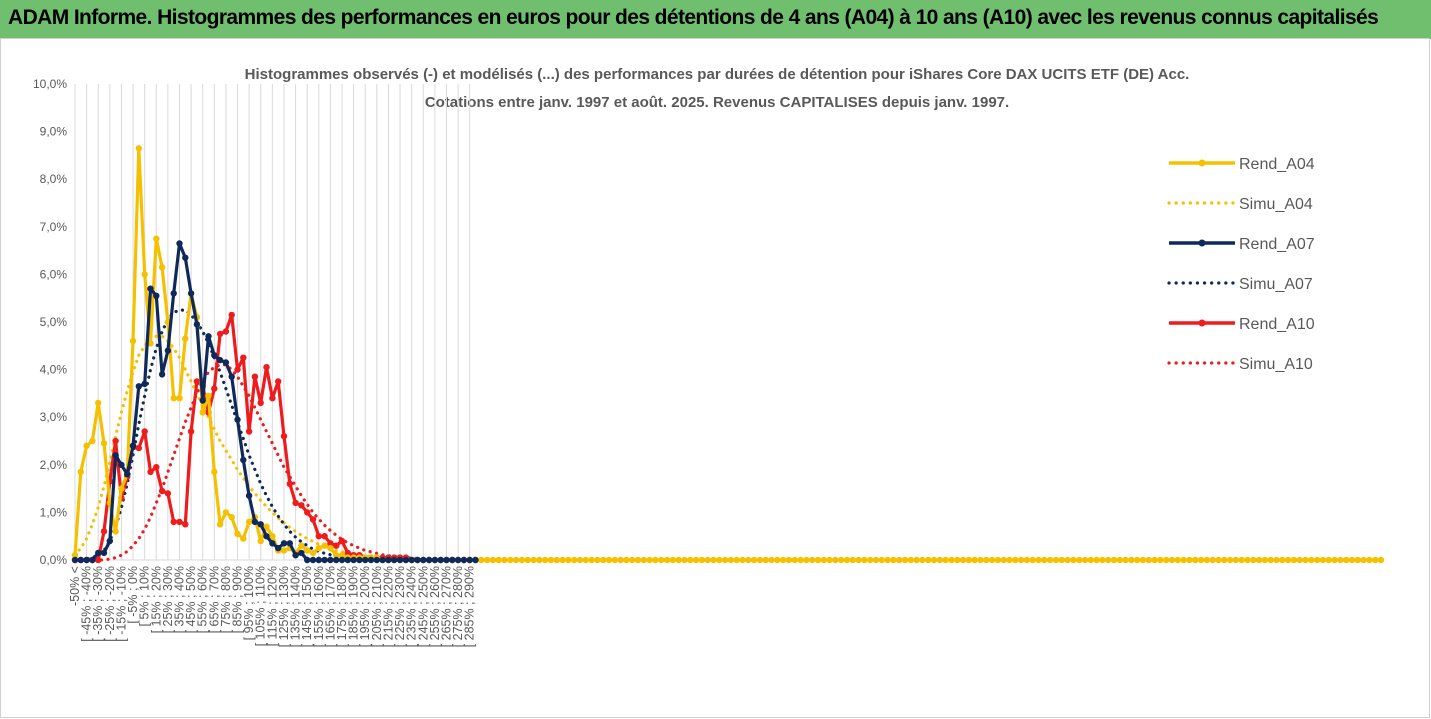 The width and height of the screenshot is (1431, 719). What do you see at coordinates (214, 599) in the screenshot?
I see `x-tick-label: [ 65% ; 70%` at bounding box center [214, 599].